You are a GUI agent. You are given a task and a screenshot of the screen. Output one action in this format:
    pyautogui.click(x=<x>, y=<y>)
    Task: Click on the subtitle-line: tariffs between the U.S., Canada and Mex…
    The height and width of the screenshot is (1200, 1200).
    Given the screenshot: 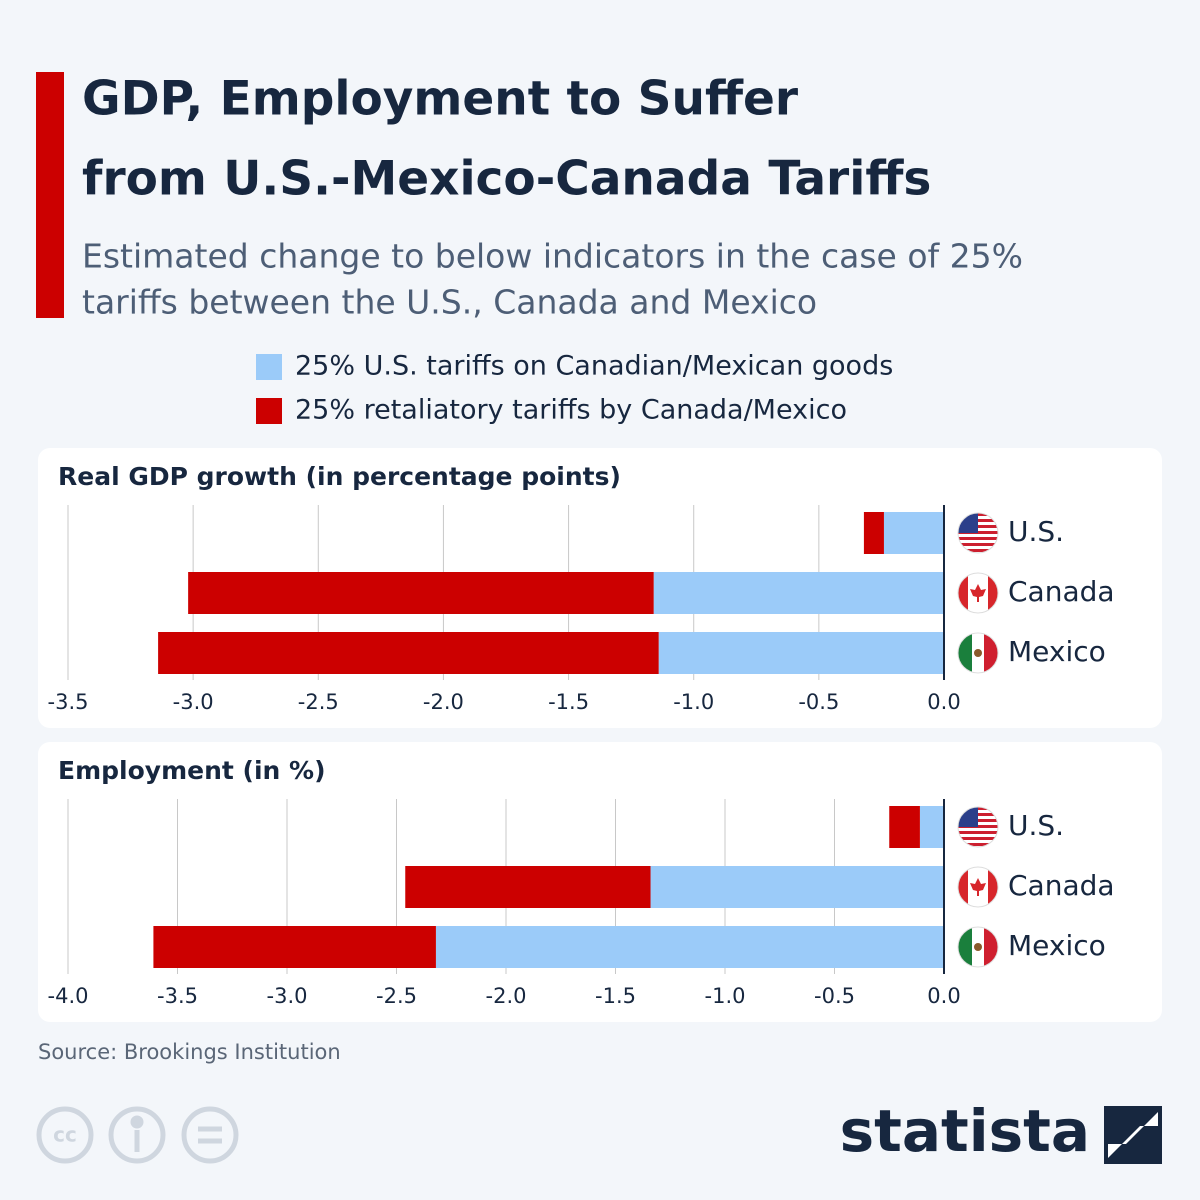 What is the action you would take?
    pyautogui.click(x=449, y=302)
    